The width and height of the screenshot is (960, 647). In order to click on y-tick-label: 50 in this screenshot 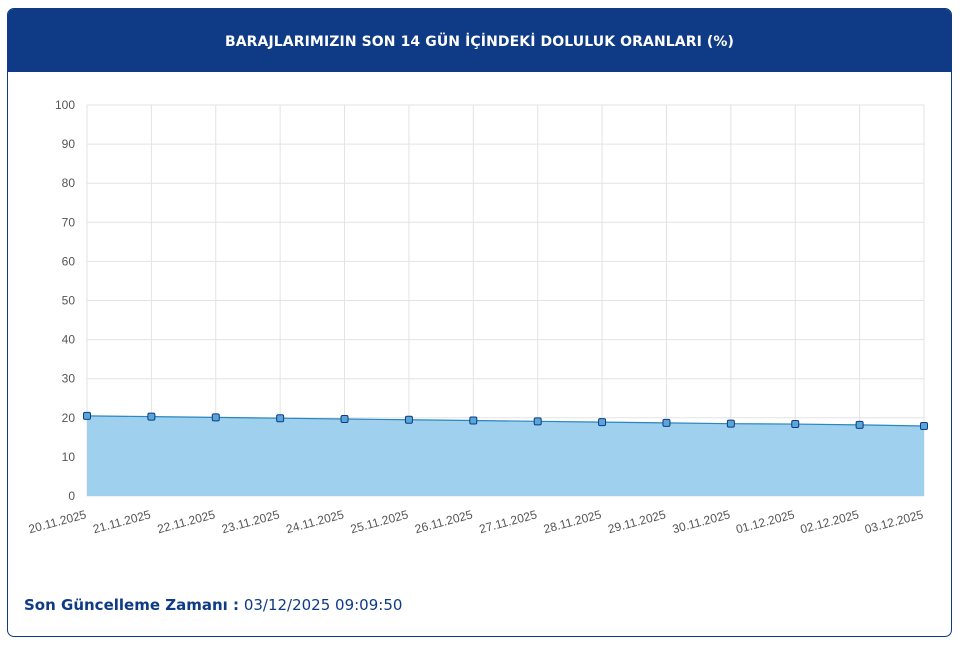, I will do `click(69, 301)`.